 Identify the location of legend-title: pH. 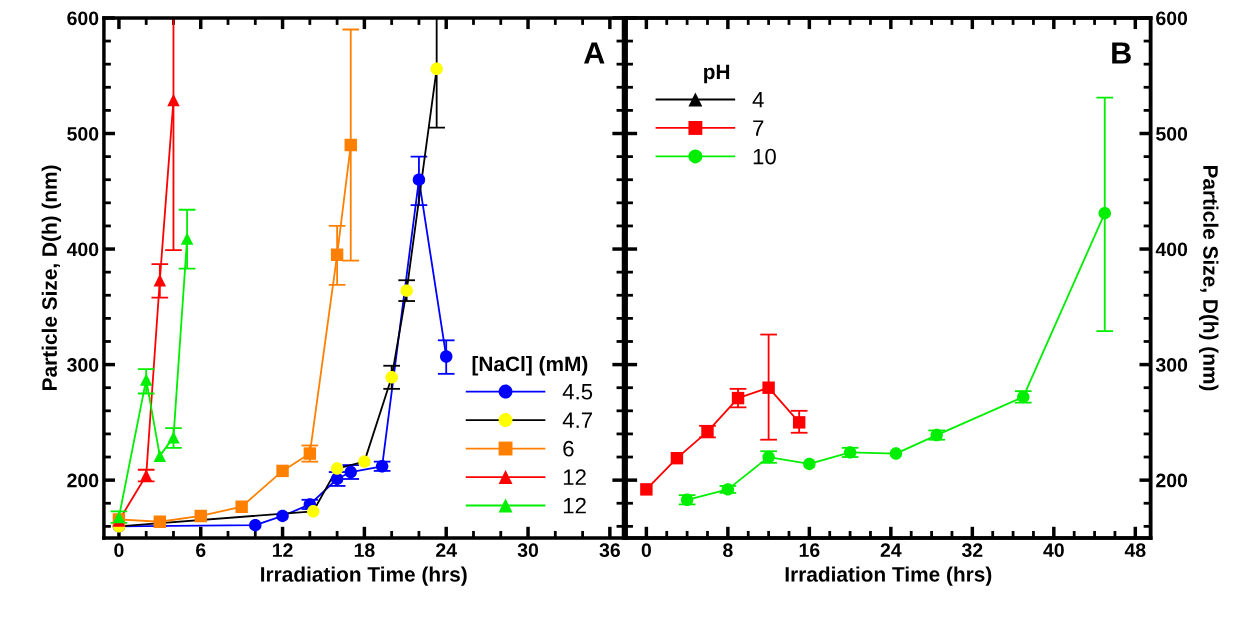
(717, 74).